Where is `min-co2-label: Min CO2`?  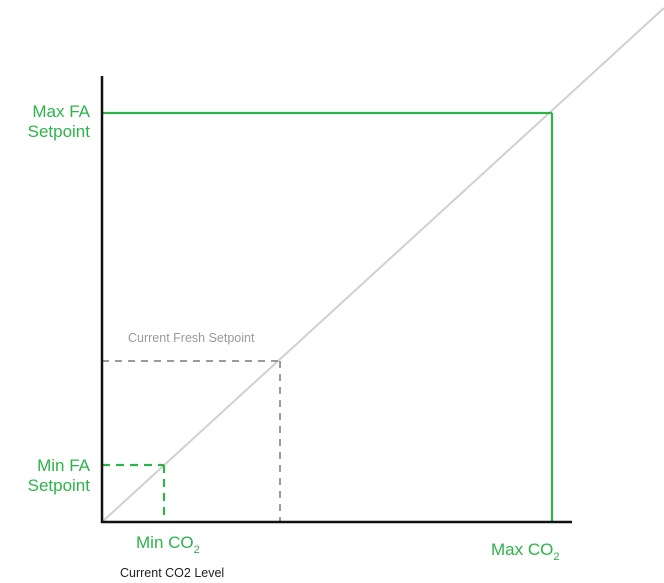 min-co2-label: Min CO2 is located at coordinates (168, 544).